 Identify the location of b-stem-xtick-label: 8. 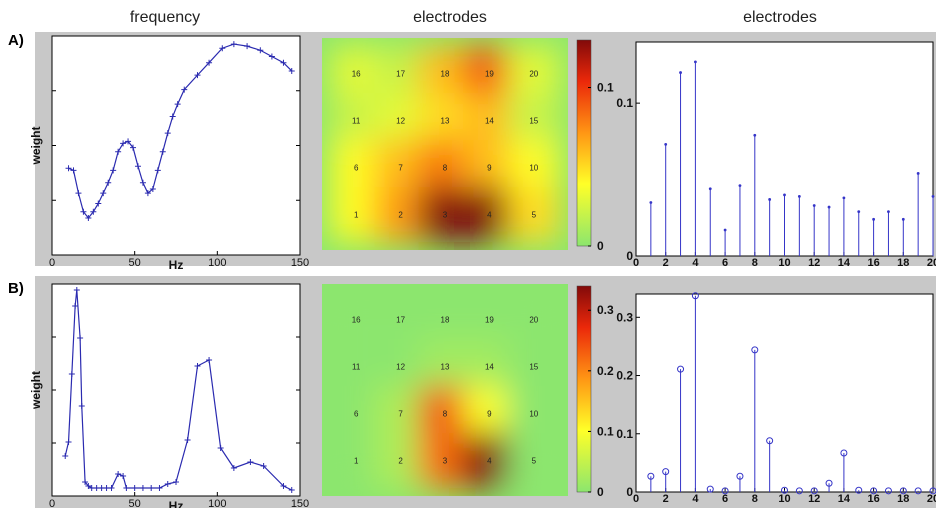
(755, 499).